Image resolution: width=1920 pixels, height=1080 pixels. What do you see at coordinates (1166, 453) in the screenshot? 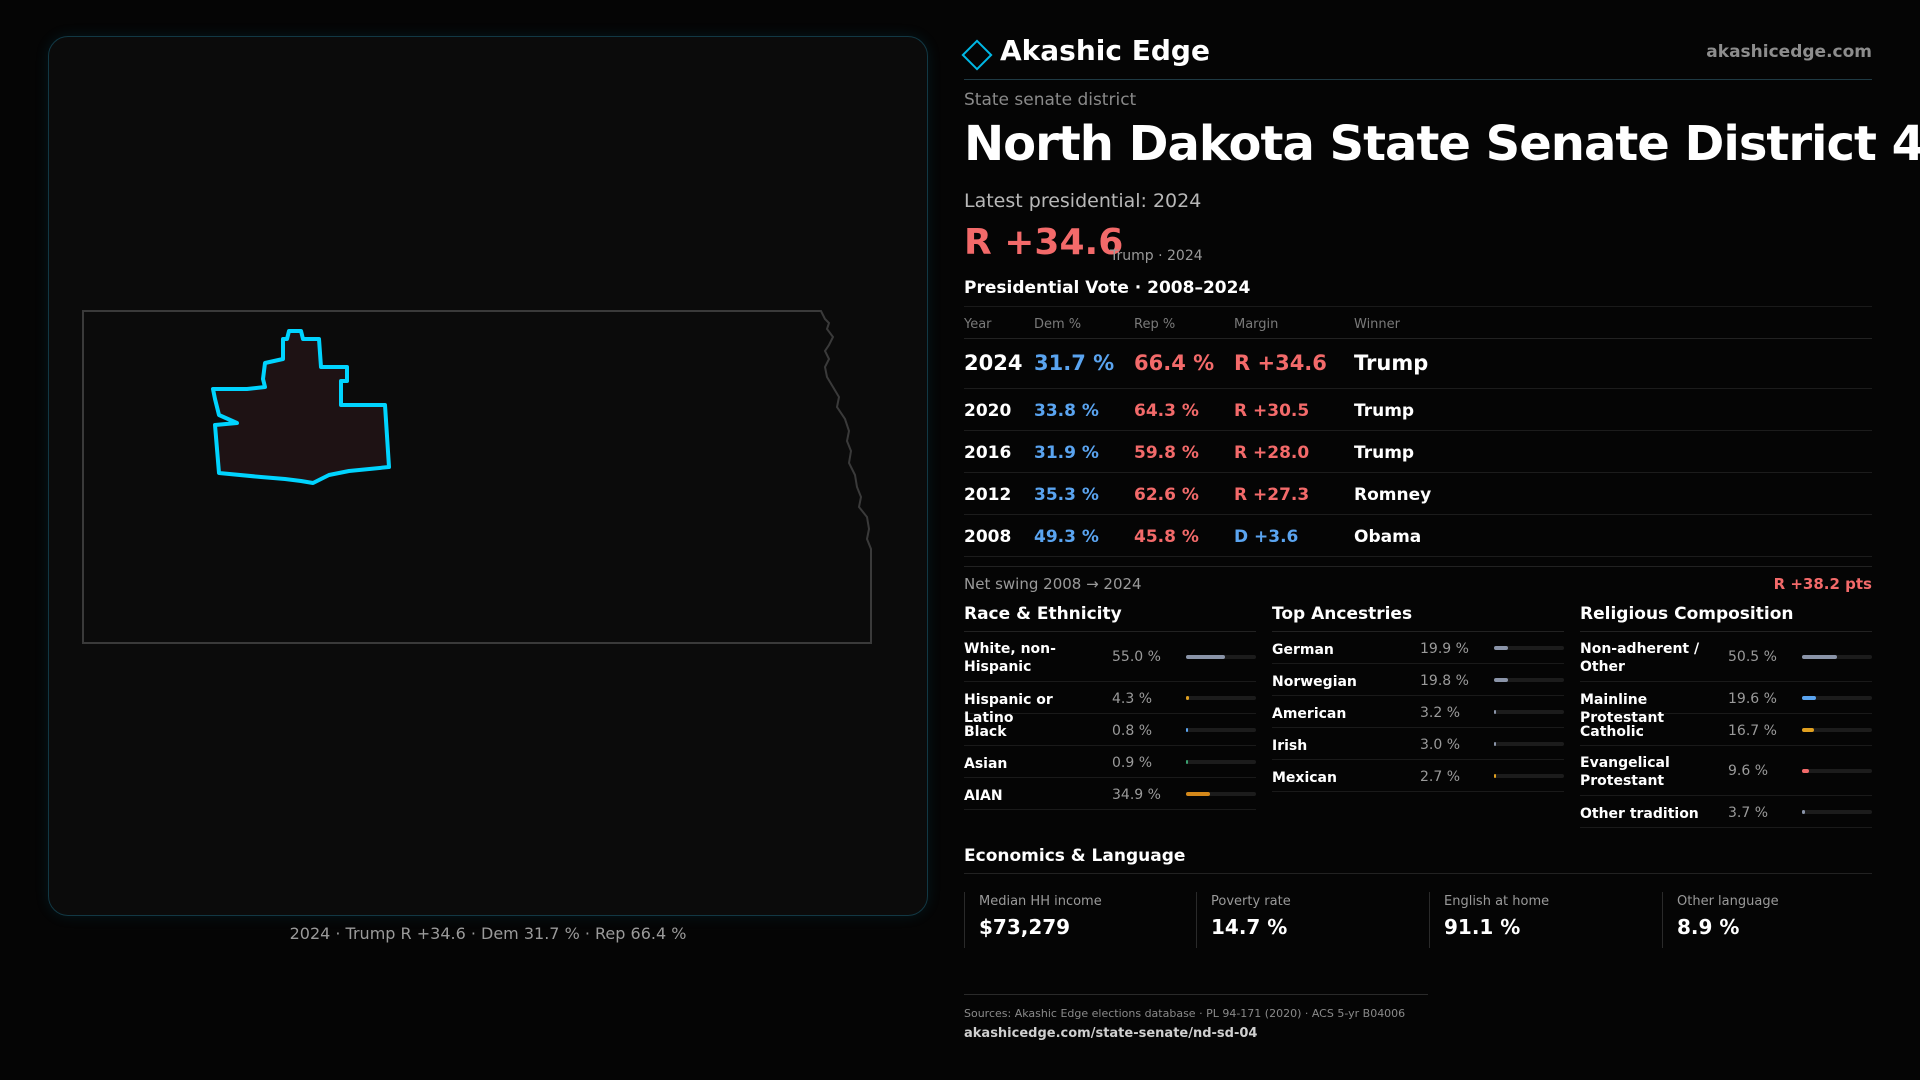
I see `row-rep: 59.8 %` at bounding box center [1166, 453].